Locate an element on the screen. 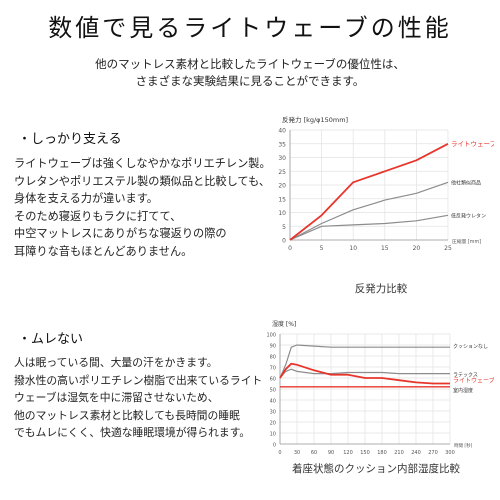 The image size is (500, 500). y-axis-label: 反発力 [kg/φ150mm] is located at coordinates (315, 119).